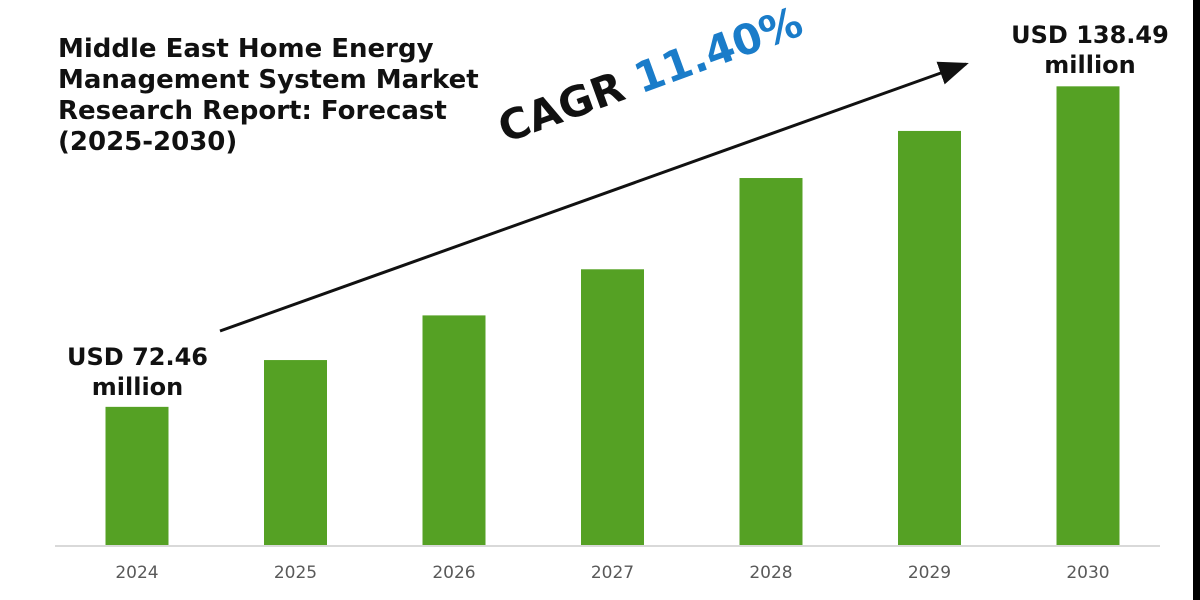 The image size is (1200, 600). What do you see at coordinates (929, 338) in the screenshot?
I see `bar-2029` at bounding box center [929, 338].